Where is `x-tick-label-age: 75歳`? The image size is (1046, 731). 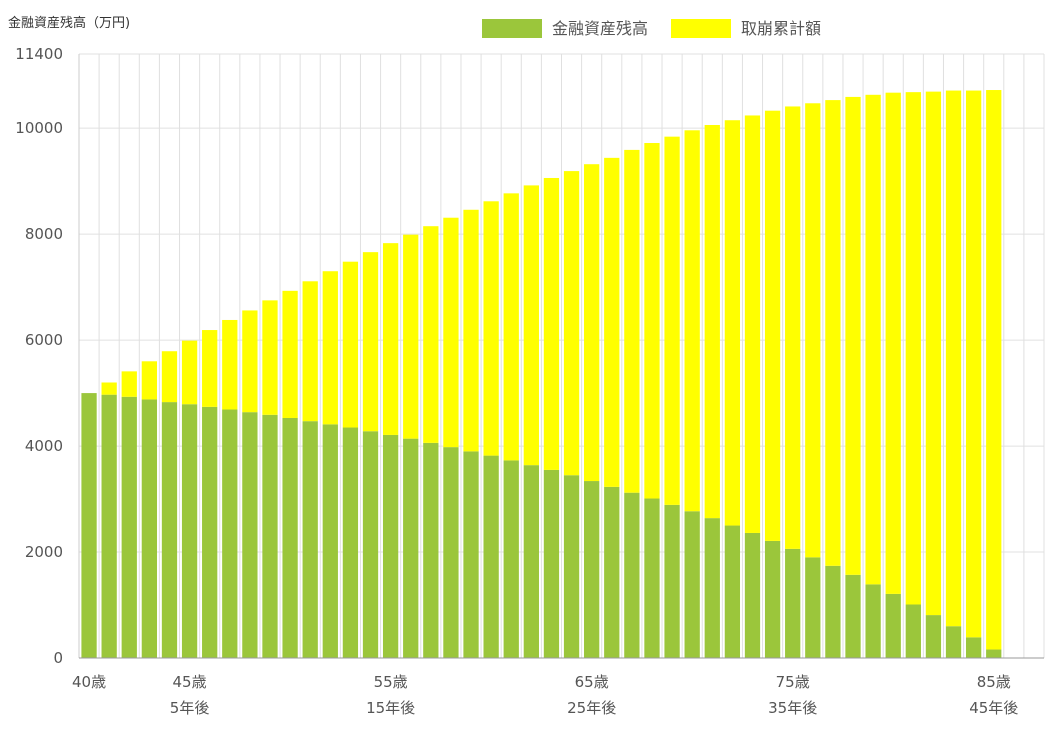 x-tick-label-age: 75歳 is located at coordinates (793, 682).